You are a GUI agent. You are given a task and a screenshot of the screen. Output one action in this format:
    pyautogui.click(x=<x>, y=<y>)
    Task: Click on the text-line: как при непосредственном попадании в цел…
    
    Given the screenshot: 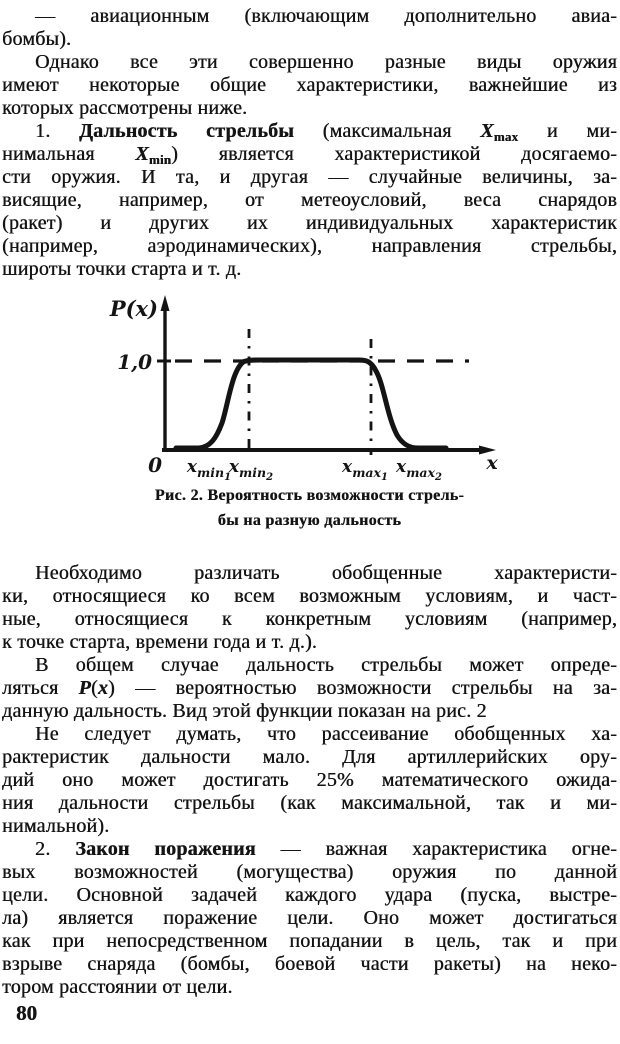 What is the action you would take?
    pyautogui.click(x=309, y=941)
    